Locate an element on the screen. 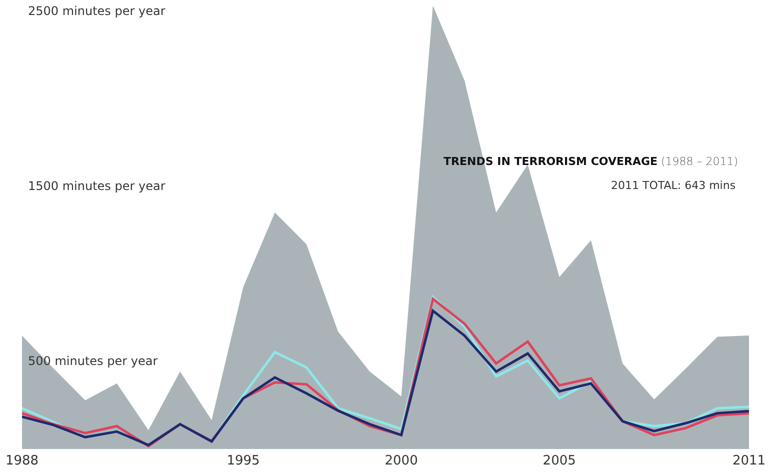  y-tick-label: 1500 minutes per year is located at coordinates (97, 186).